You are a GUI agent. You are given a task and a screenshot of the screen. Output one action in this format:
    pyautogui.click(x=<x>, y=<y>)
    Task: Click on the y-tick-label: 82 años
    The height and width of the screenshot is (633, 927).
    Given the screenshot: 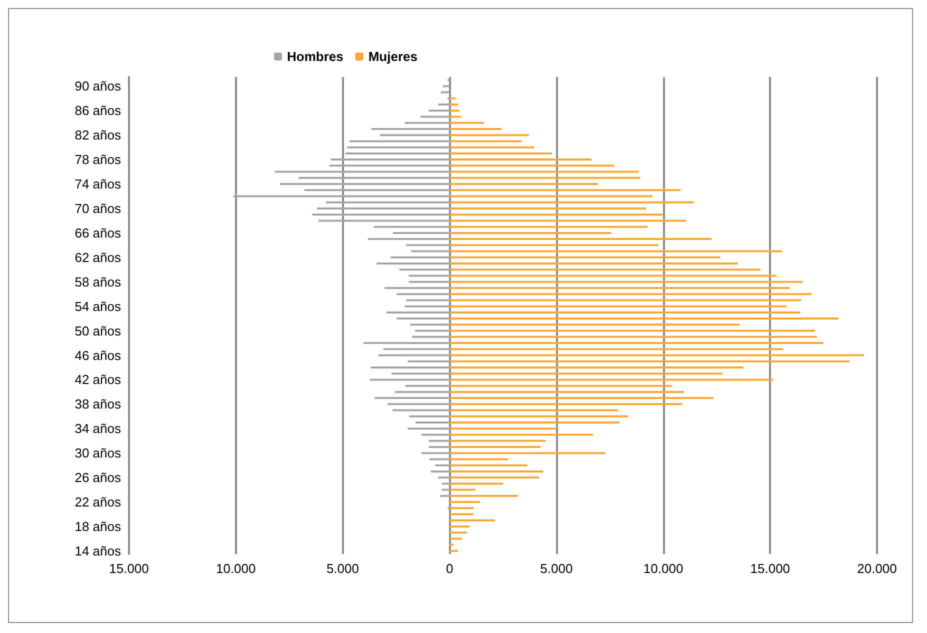 What is the action you would take?
    pyautogui.click(x=98, y=135)
    